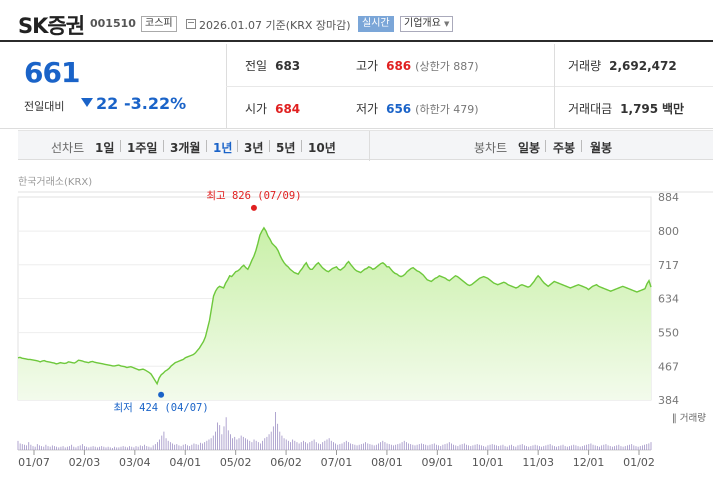  I want to click on stat-label: 거래대금, so click(590, 109).